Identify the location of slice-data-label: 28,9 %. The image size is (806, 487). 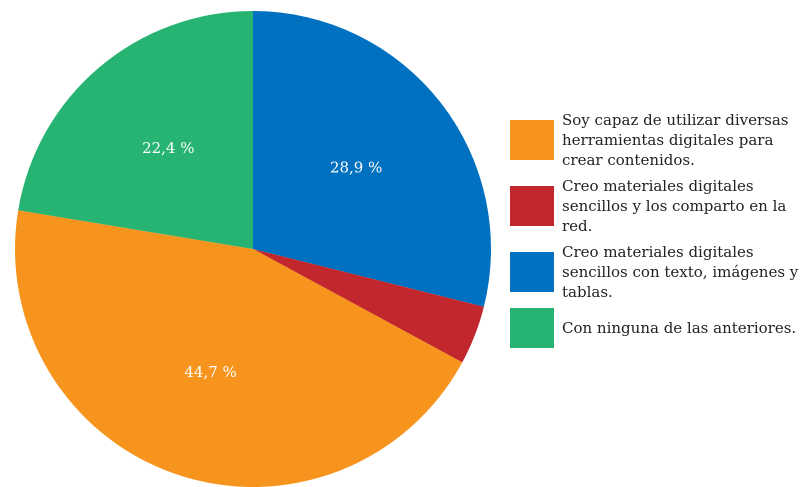
(356, 167).